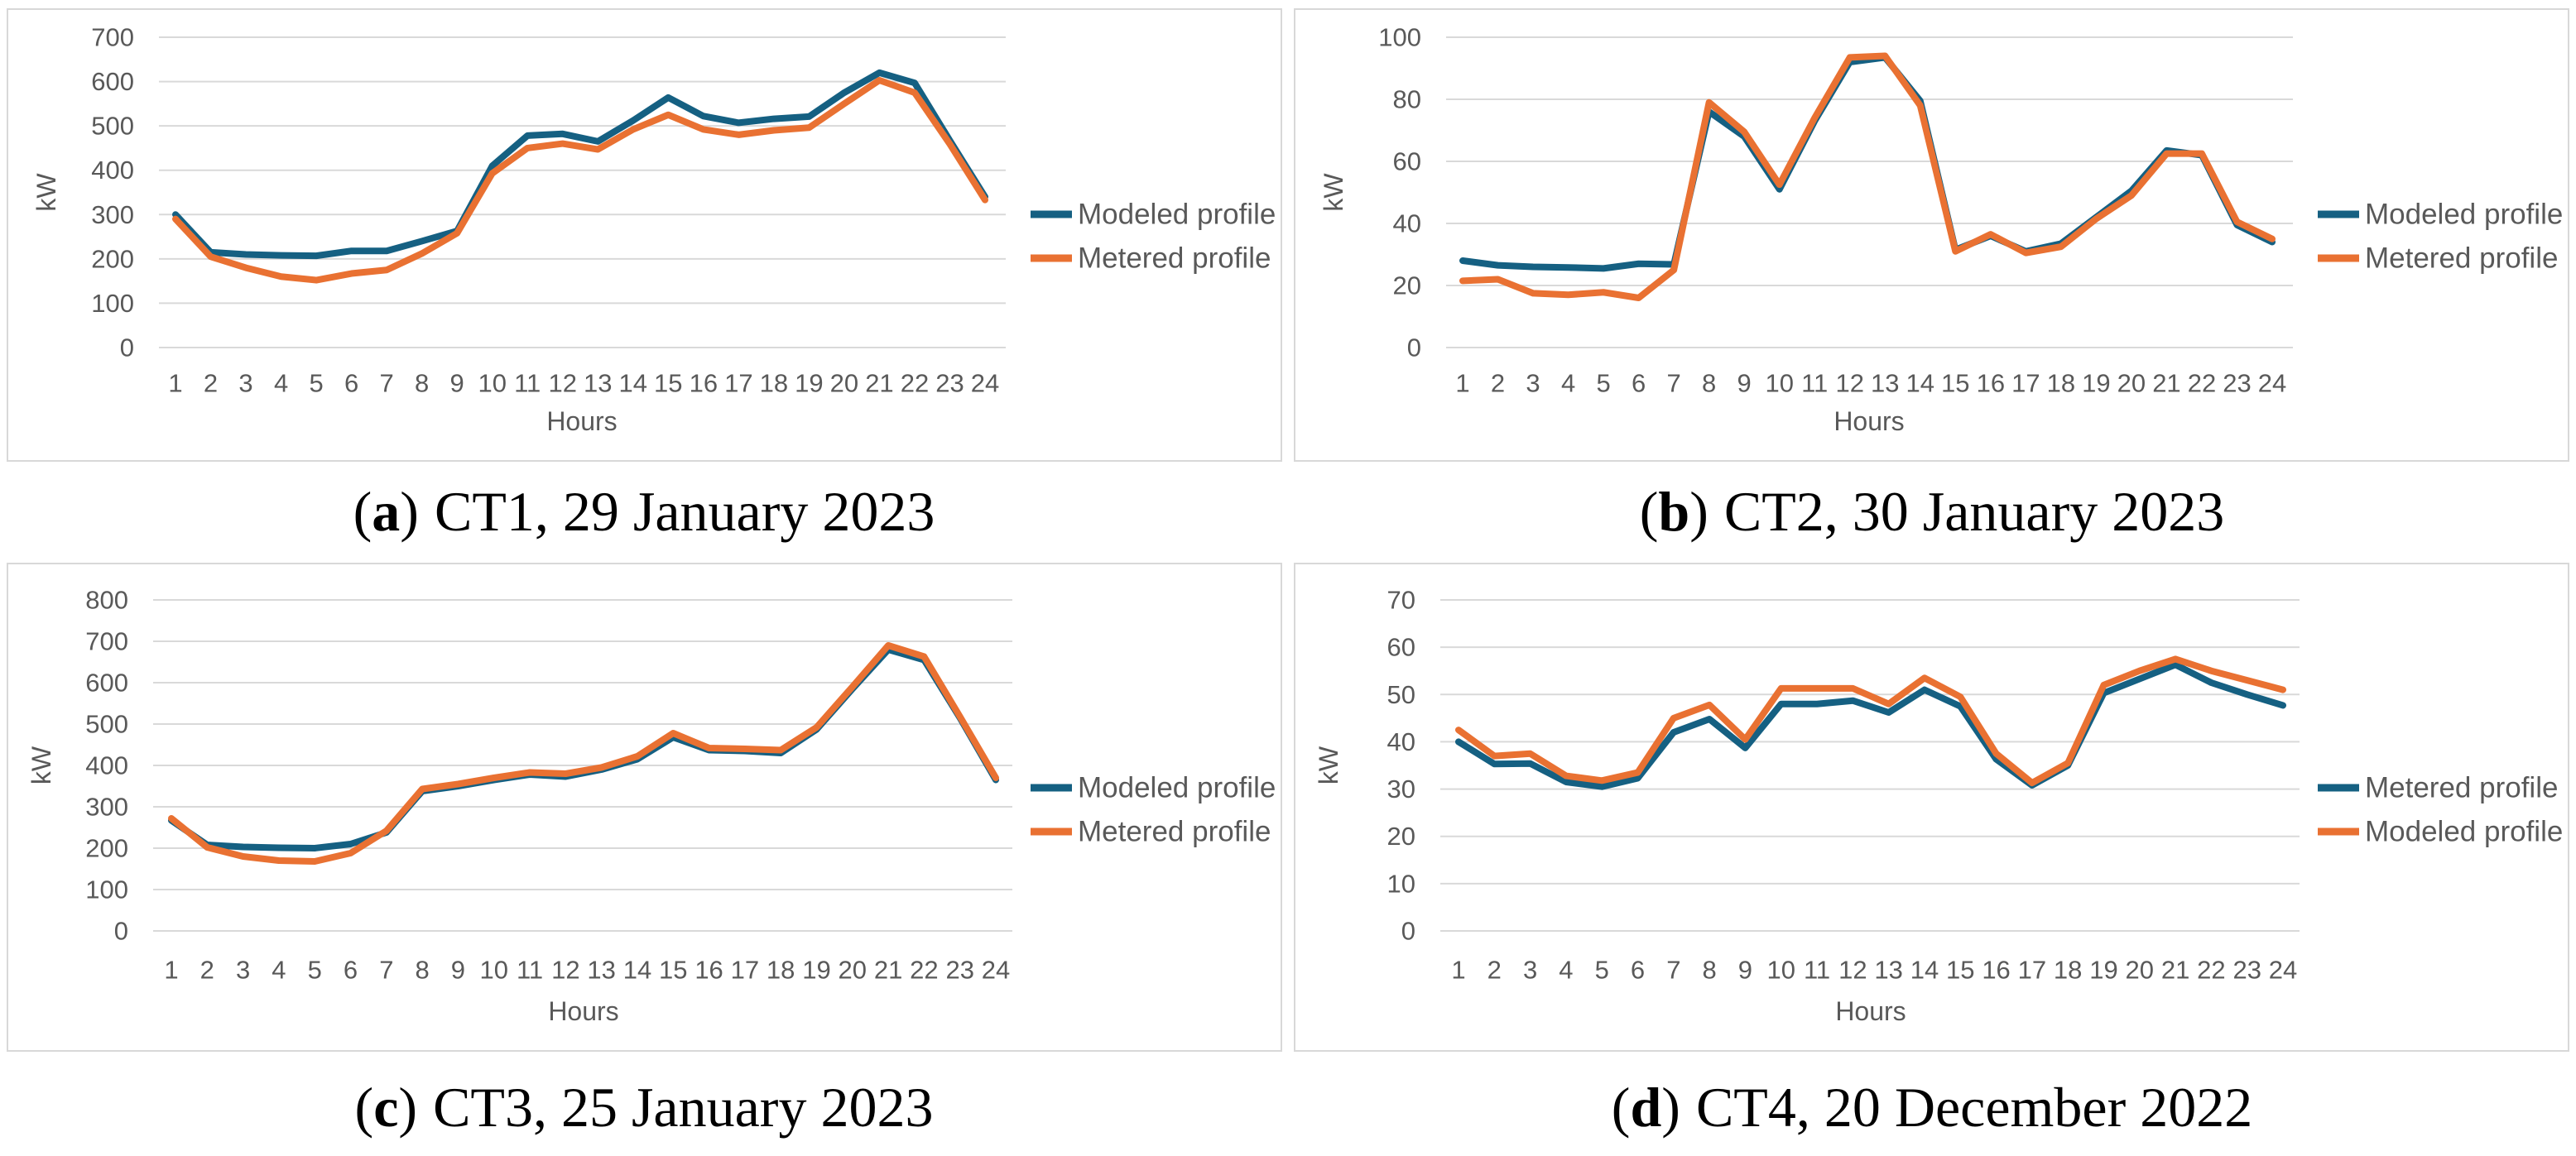 This screenshot has width=2576, height=1156. What do you see at coordinates (106, 600) in the screenshot?
I see `y-tick-label-800: 800` at bounding box center [106, 600].